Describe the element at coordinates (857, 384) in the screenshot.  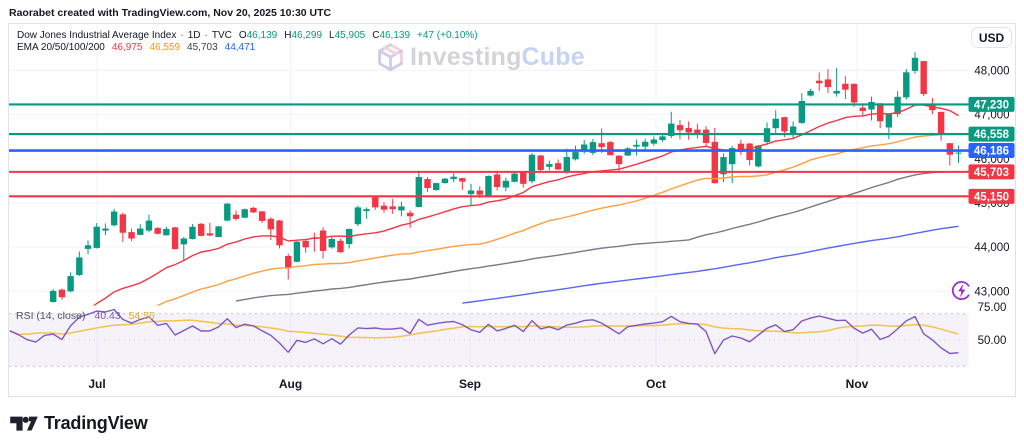
I see `month-label: Nov` at that location.